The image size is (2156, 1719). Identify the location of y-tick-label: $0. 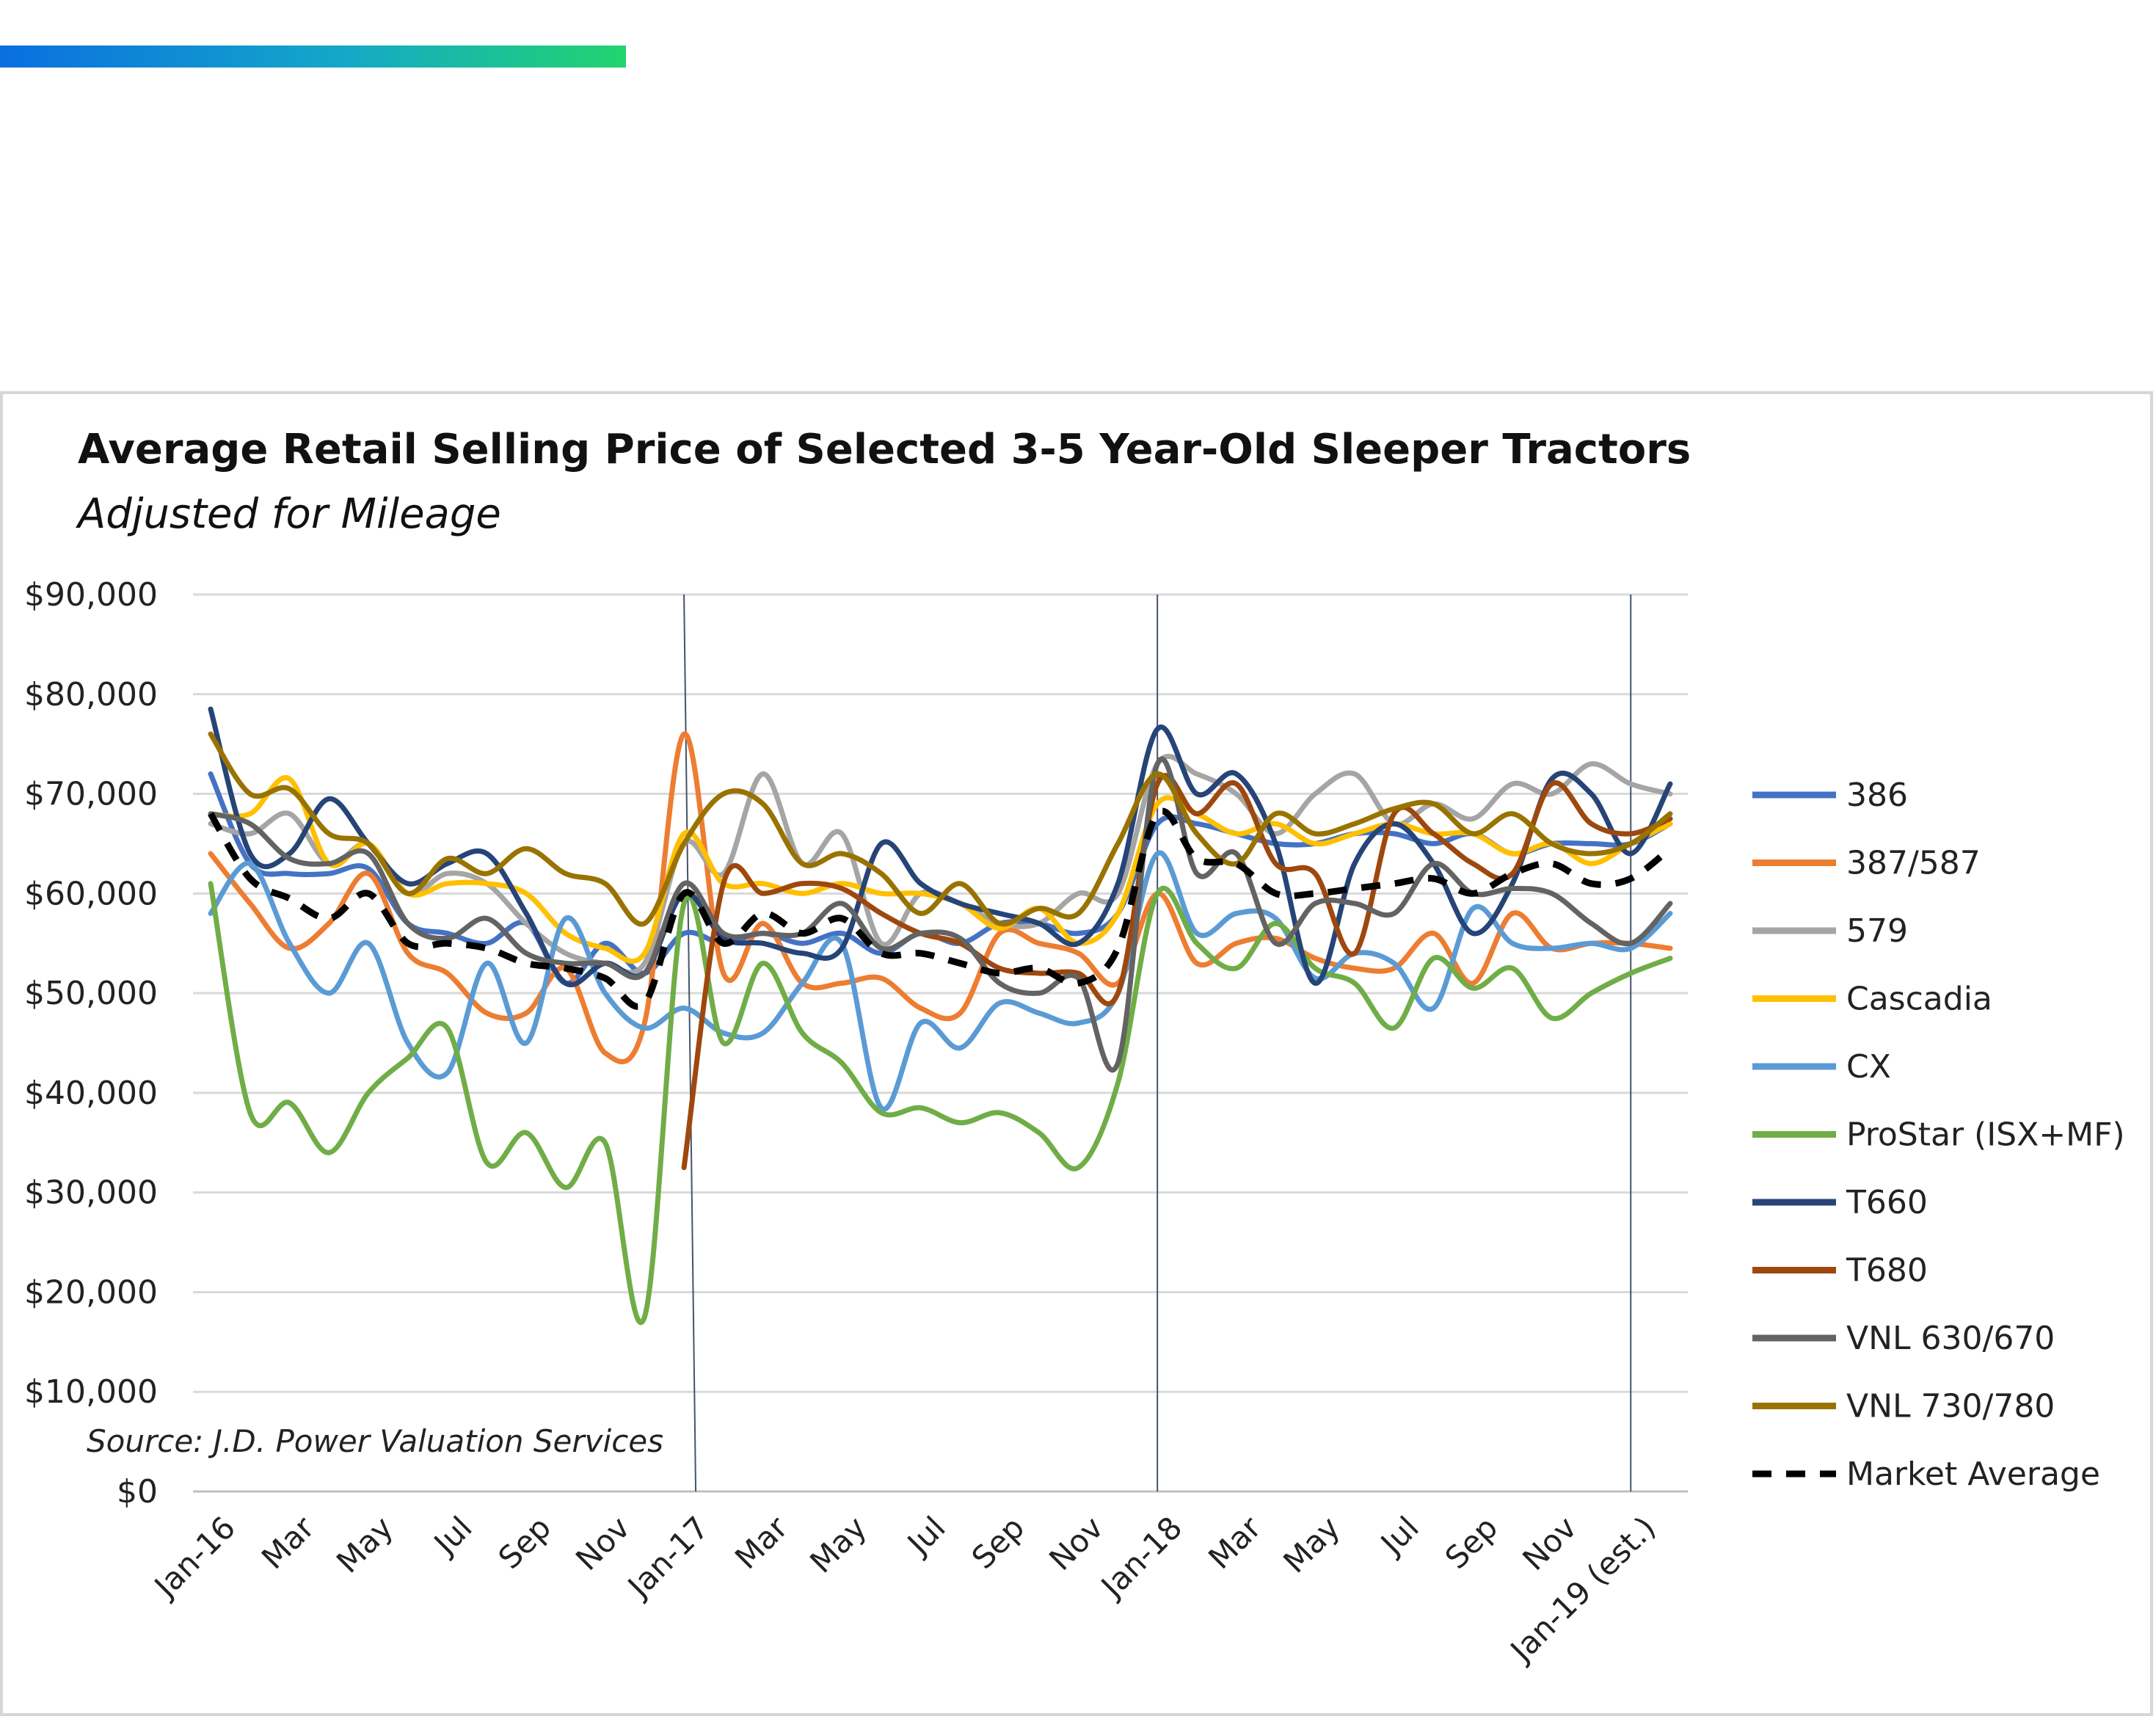
(137, 1492).